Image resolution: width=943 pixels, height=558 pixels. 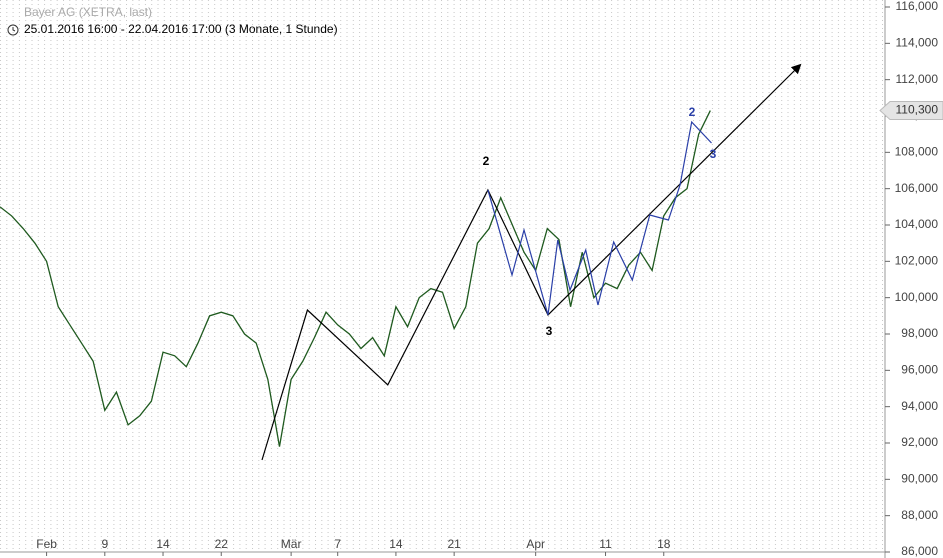 I want to click on chart-title: Bayer AG (XETRA, last), so click(x=88, y=12).